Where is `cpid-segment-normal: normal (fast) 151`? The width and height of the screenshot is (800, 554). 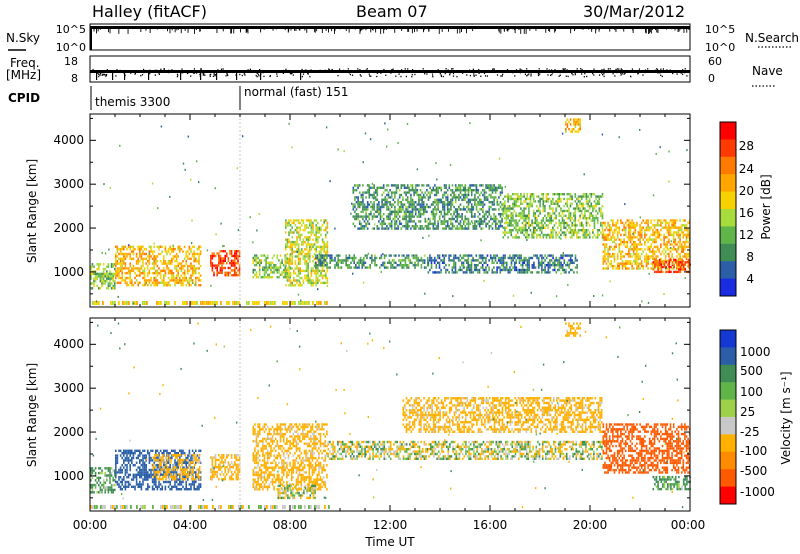
cpid-segment-normal: normal (fast) 151 is located at coordinates (296, 92).